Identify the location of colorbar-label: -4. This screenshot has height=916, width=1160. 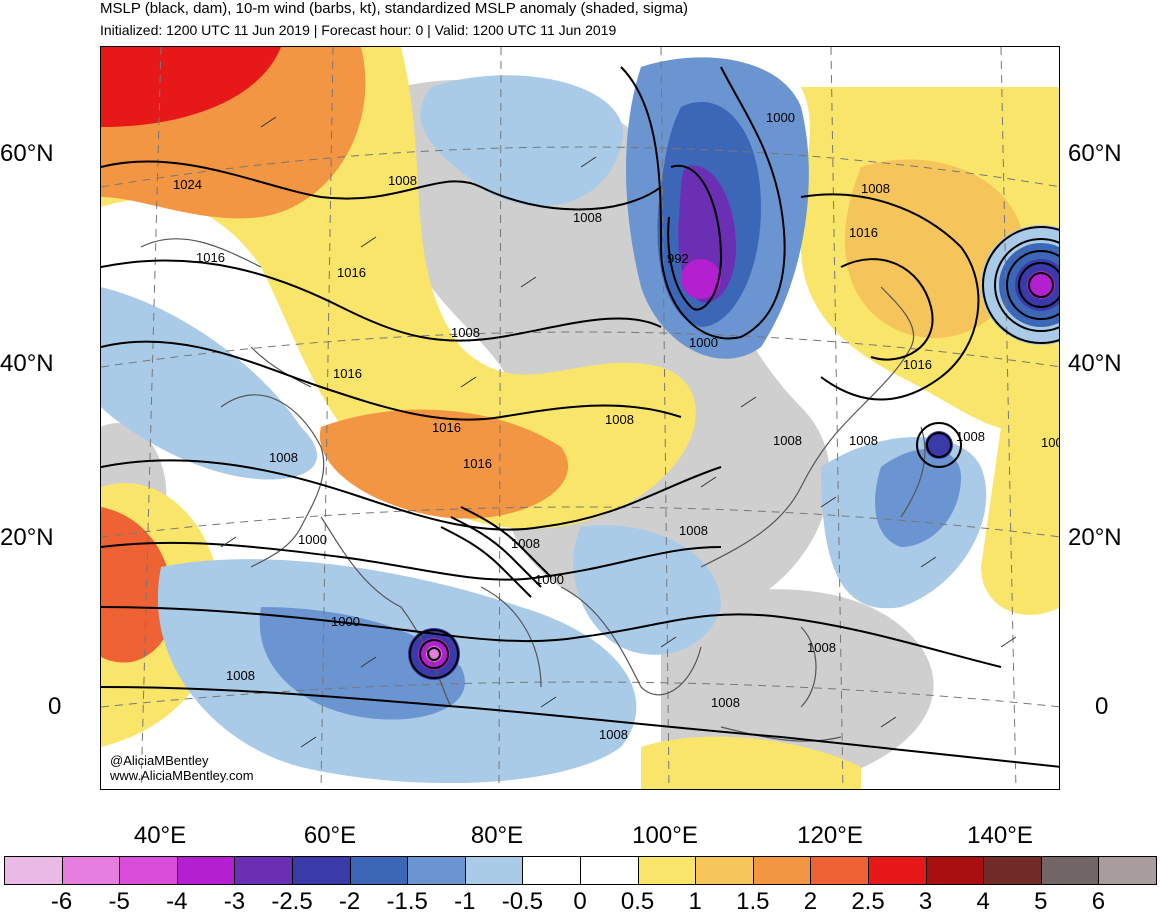
(177, 901).